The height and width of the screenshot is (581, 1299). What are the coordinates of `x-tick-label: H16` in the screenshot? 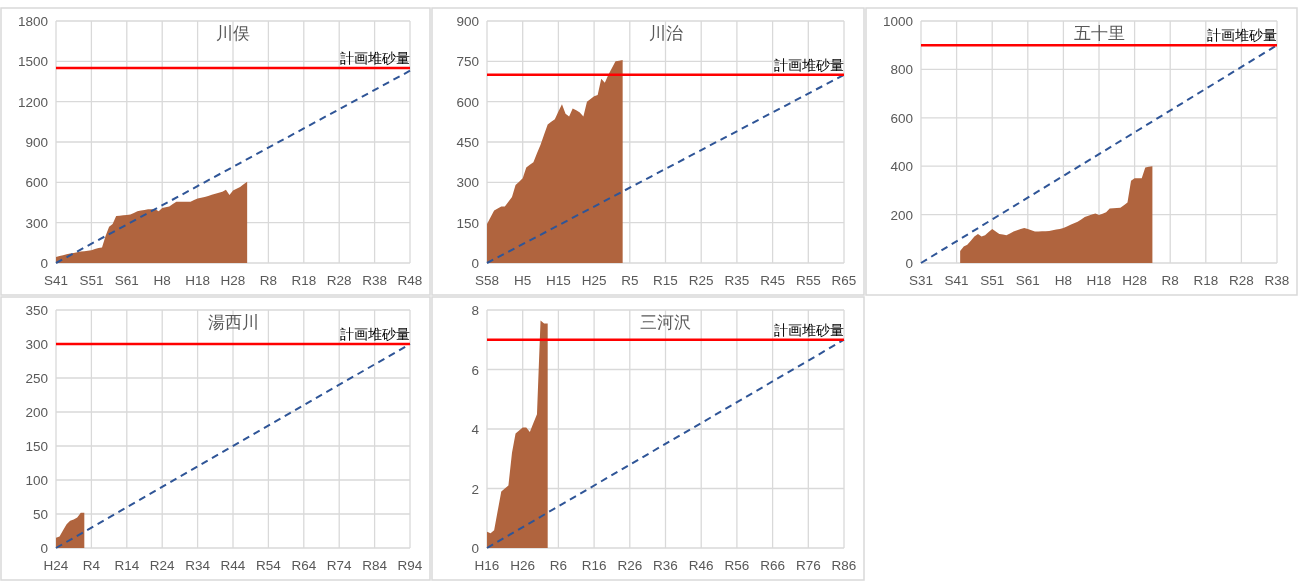 It's located at (487, 565).